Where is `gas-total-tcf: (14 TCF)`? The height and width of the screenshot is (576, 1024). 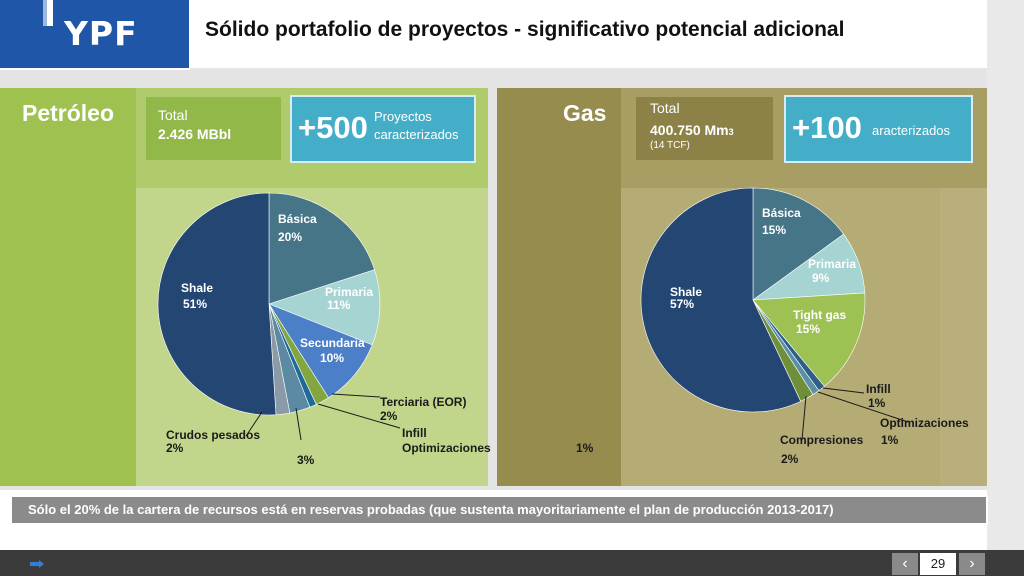 gas-total-tcf: (14 TCF) is located at coordinates (670, 145).